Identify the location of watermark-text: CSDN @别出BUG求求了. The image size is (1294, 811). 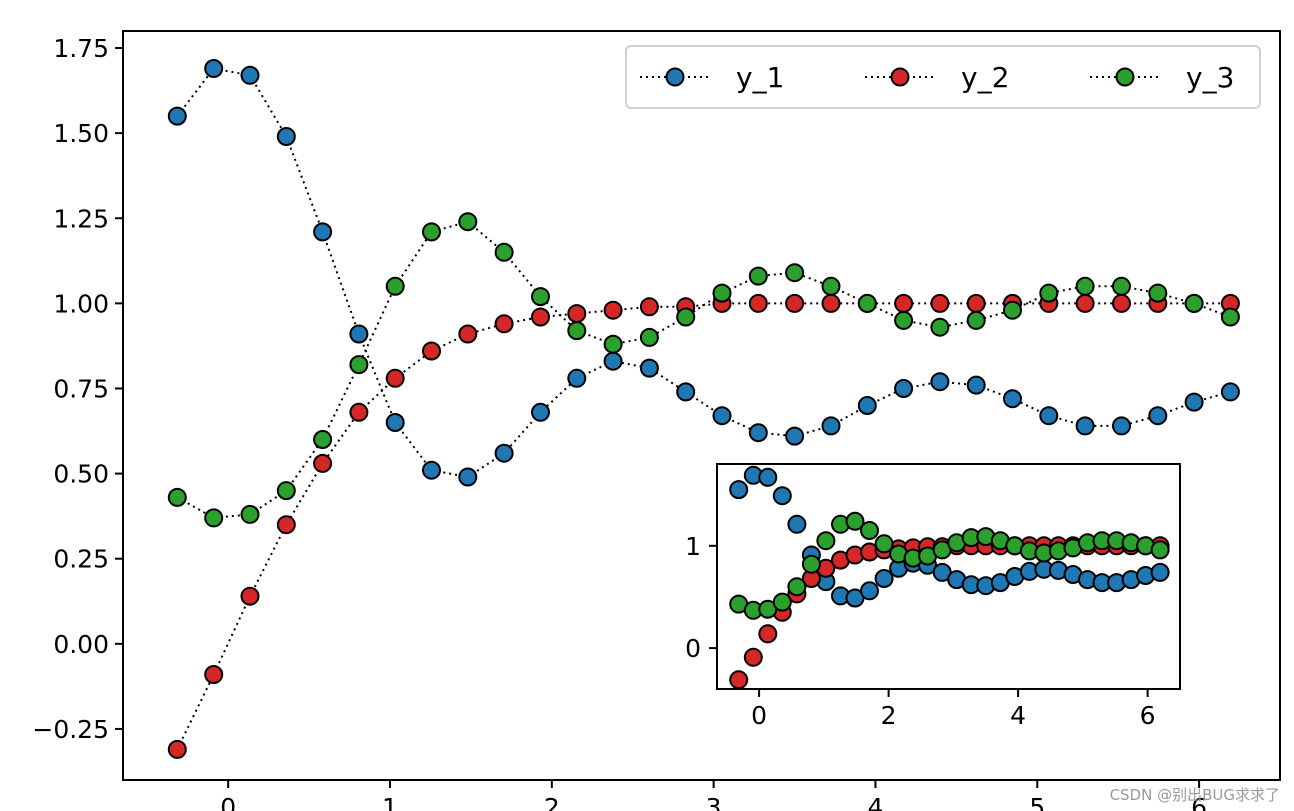
(1194, 795).